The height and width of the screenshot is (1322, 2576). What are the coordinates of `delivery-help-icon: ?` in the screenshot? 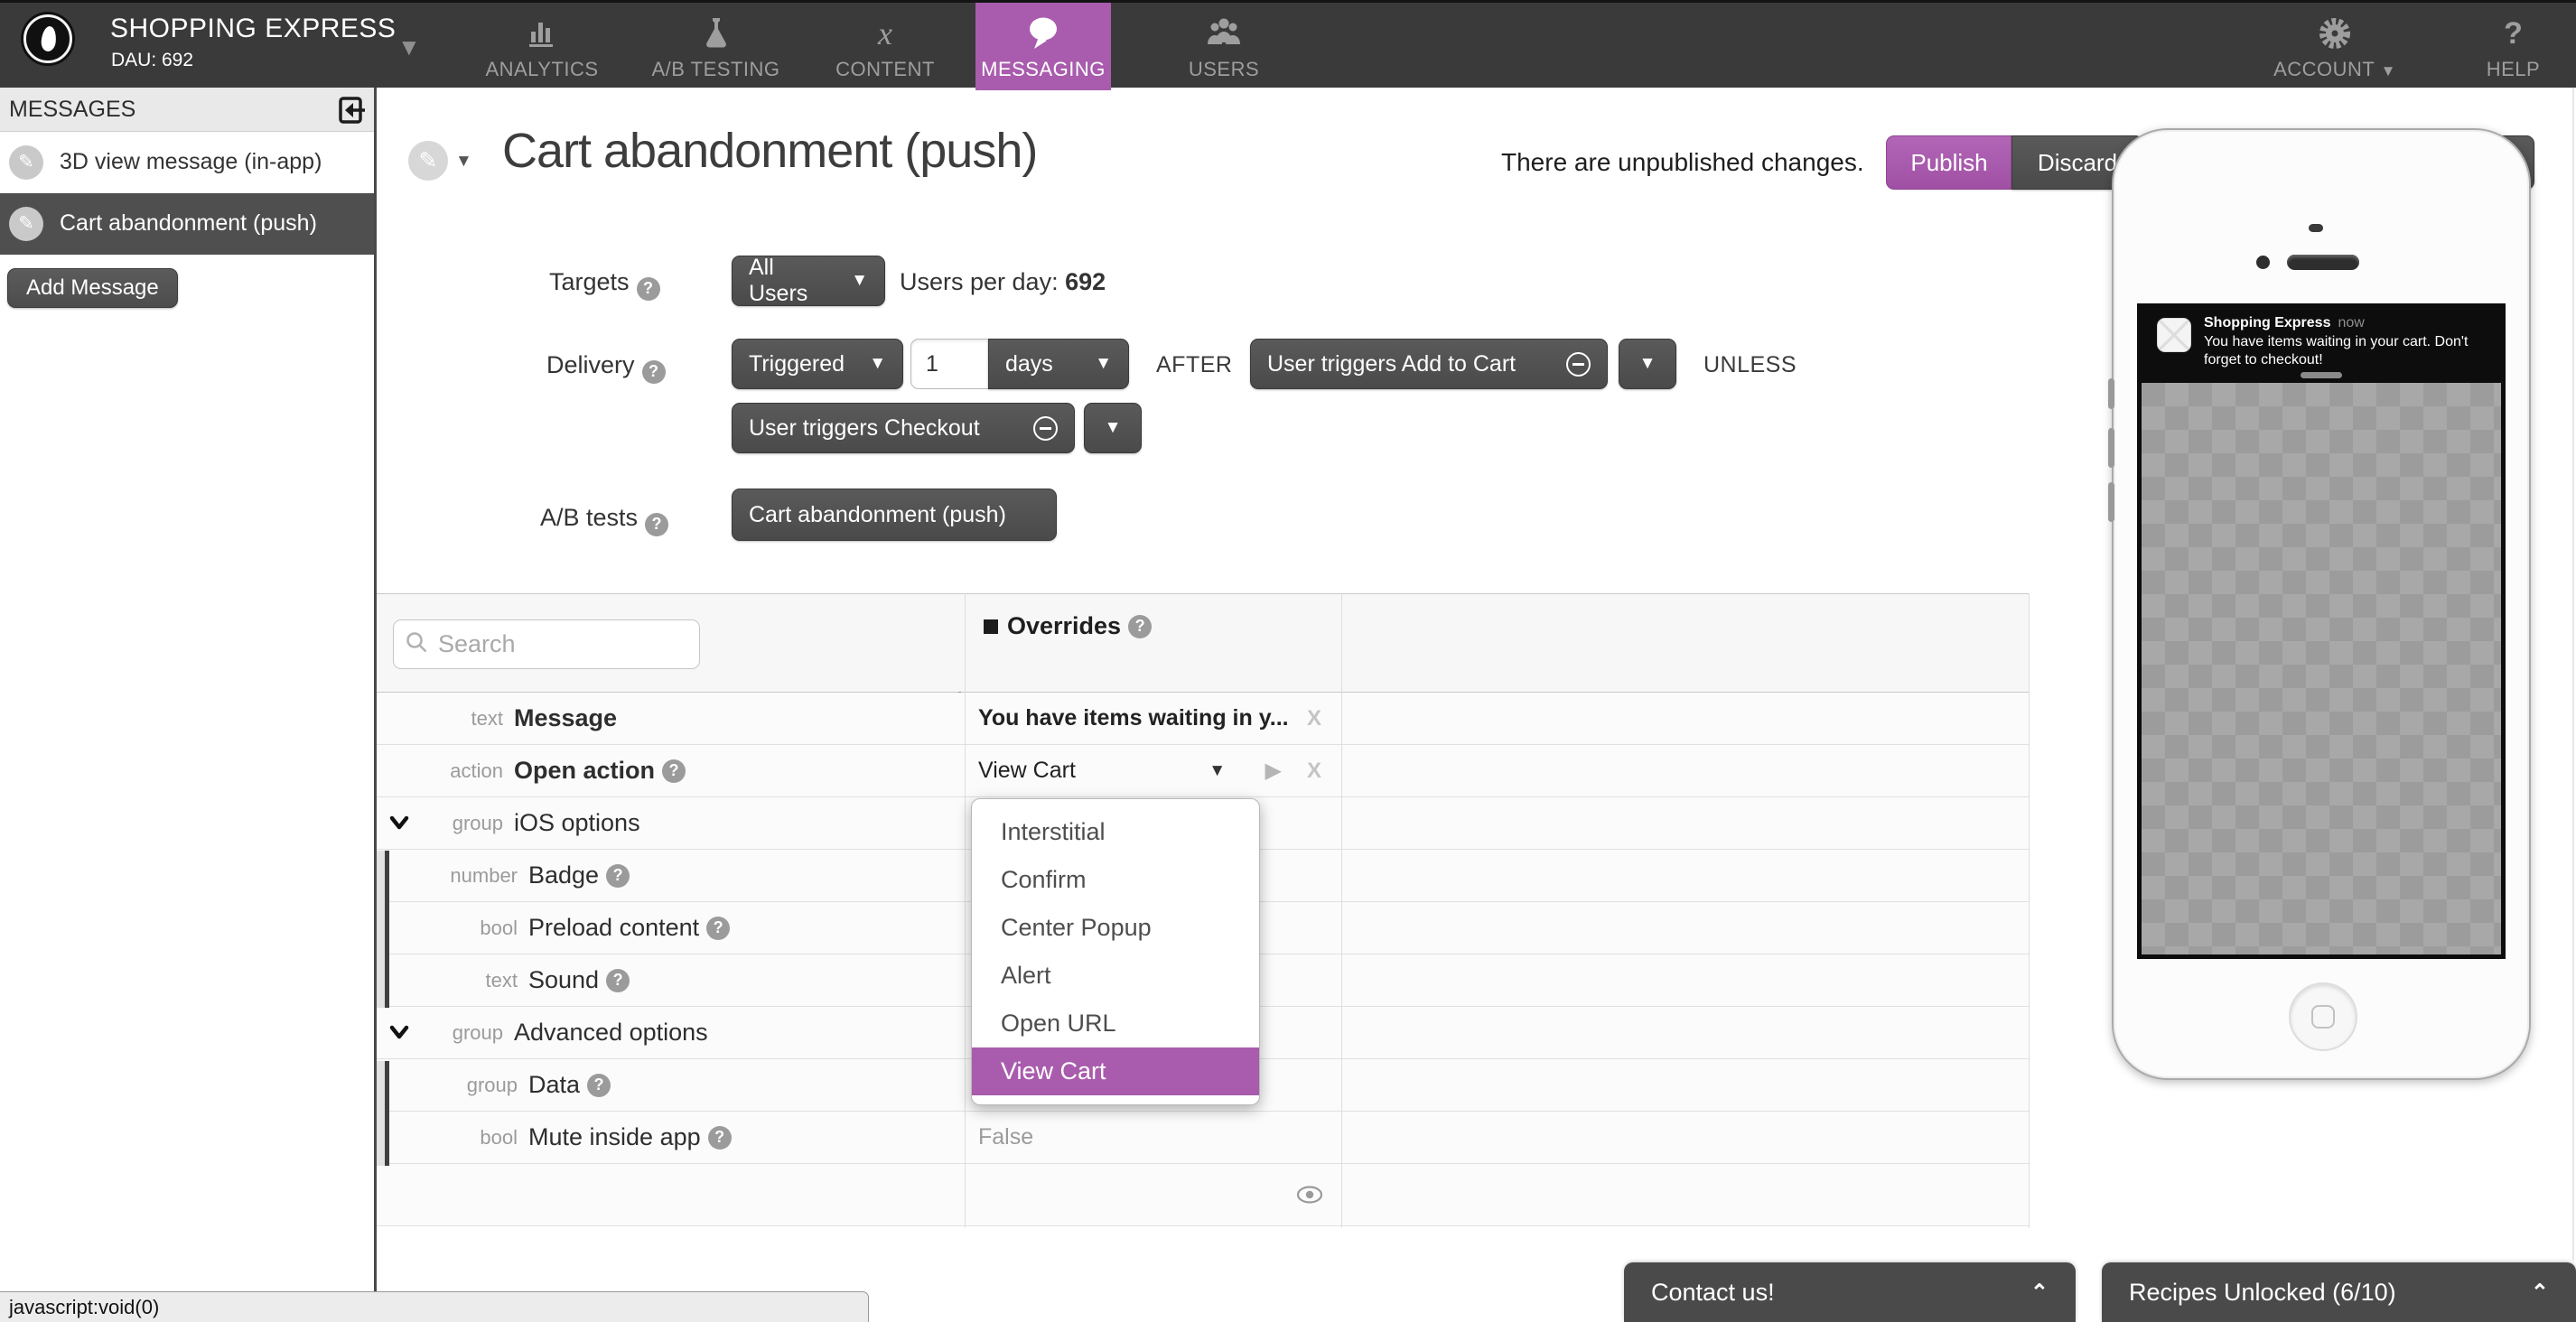 It's located at (653, 371).